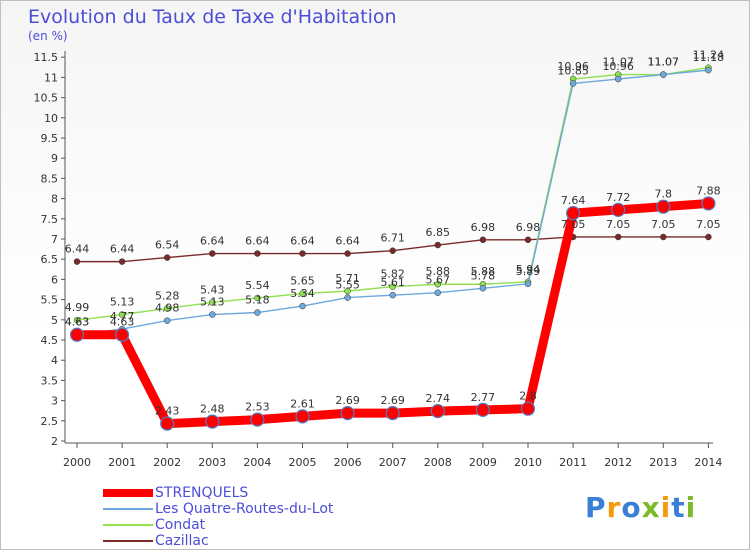 This screenshot has height=550, width=750. Describe the element at coordinates (212, 409) in the screenshot. I see `data-label: 2.48` at that location.